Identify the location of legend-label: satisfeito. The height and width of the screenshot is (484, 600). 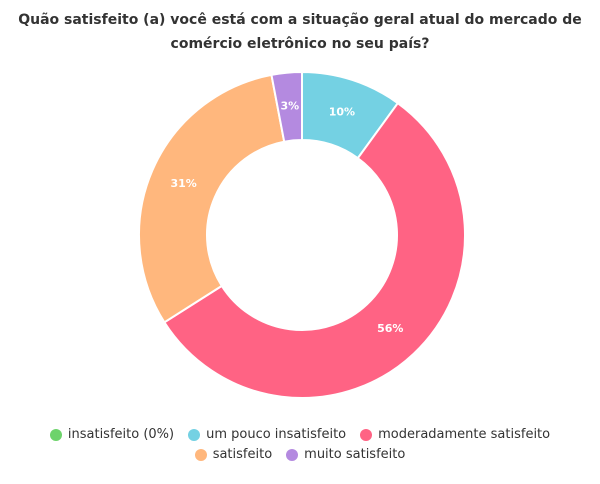
(242, 454).